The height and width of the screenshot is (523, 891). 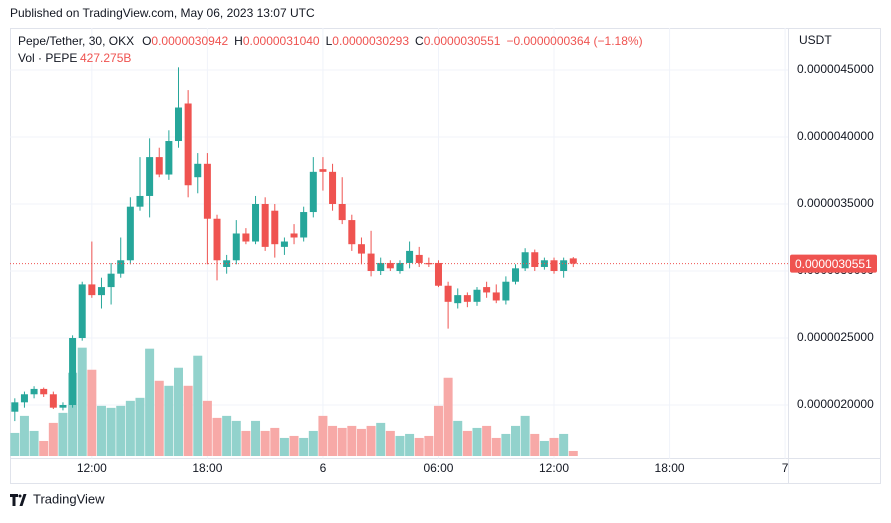 I want to click on ohlc-key: C, so click(x=419, y=41).